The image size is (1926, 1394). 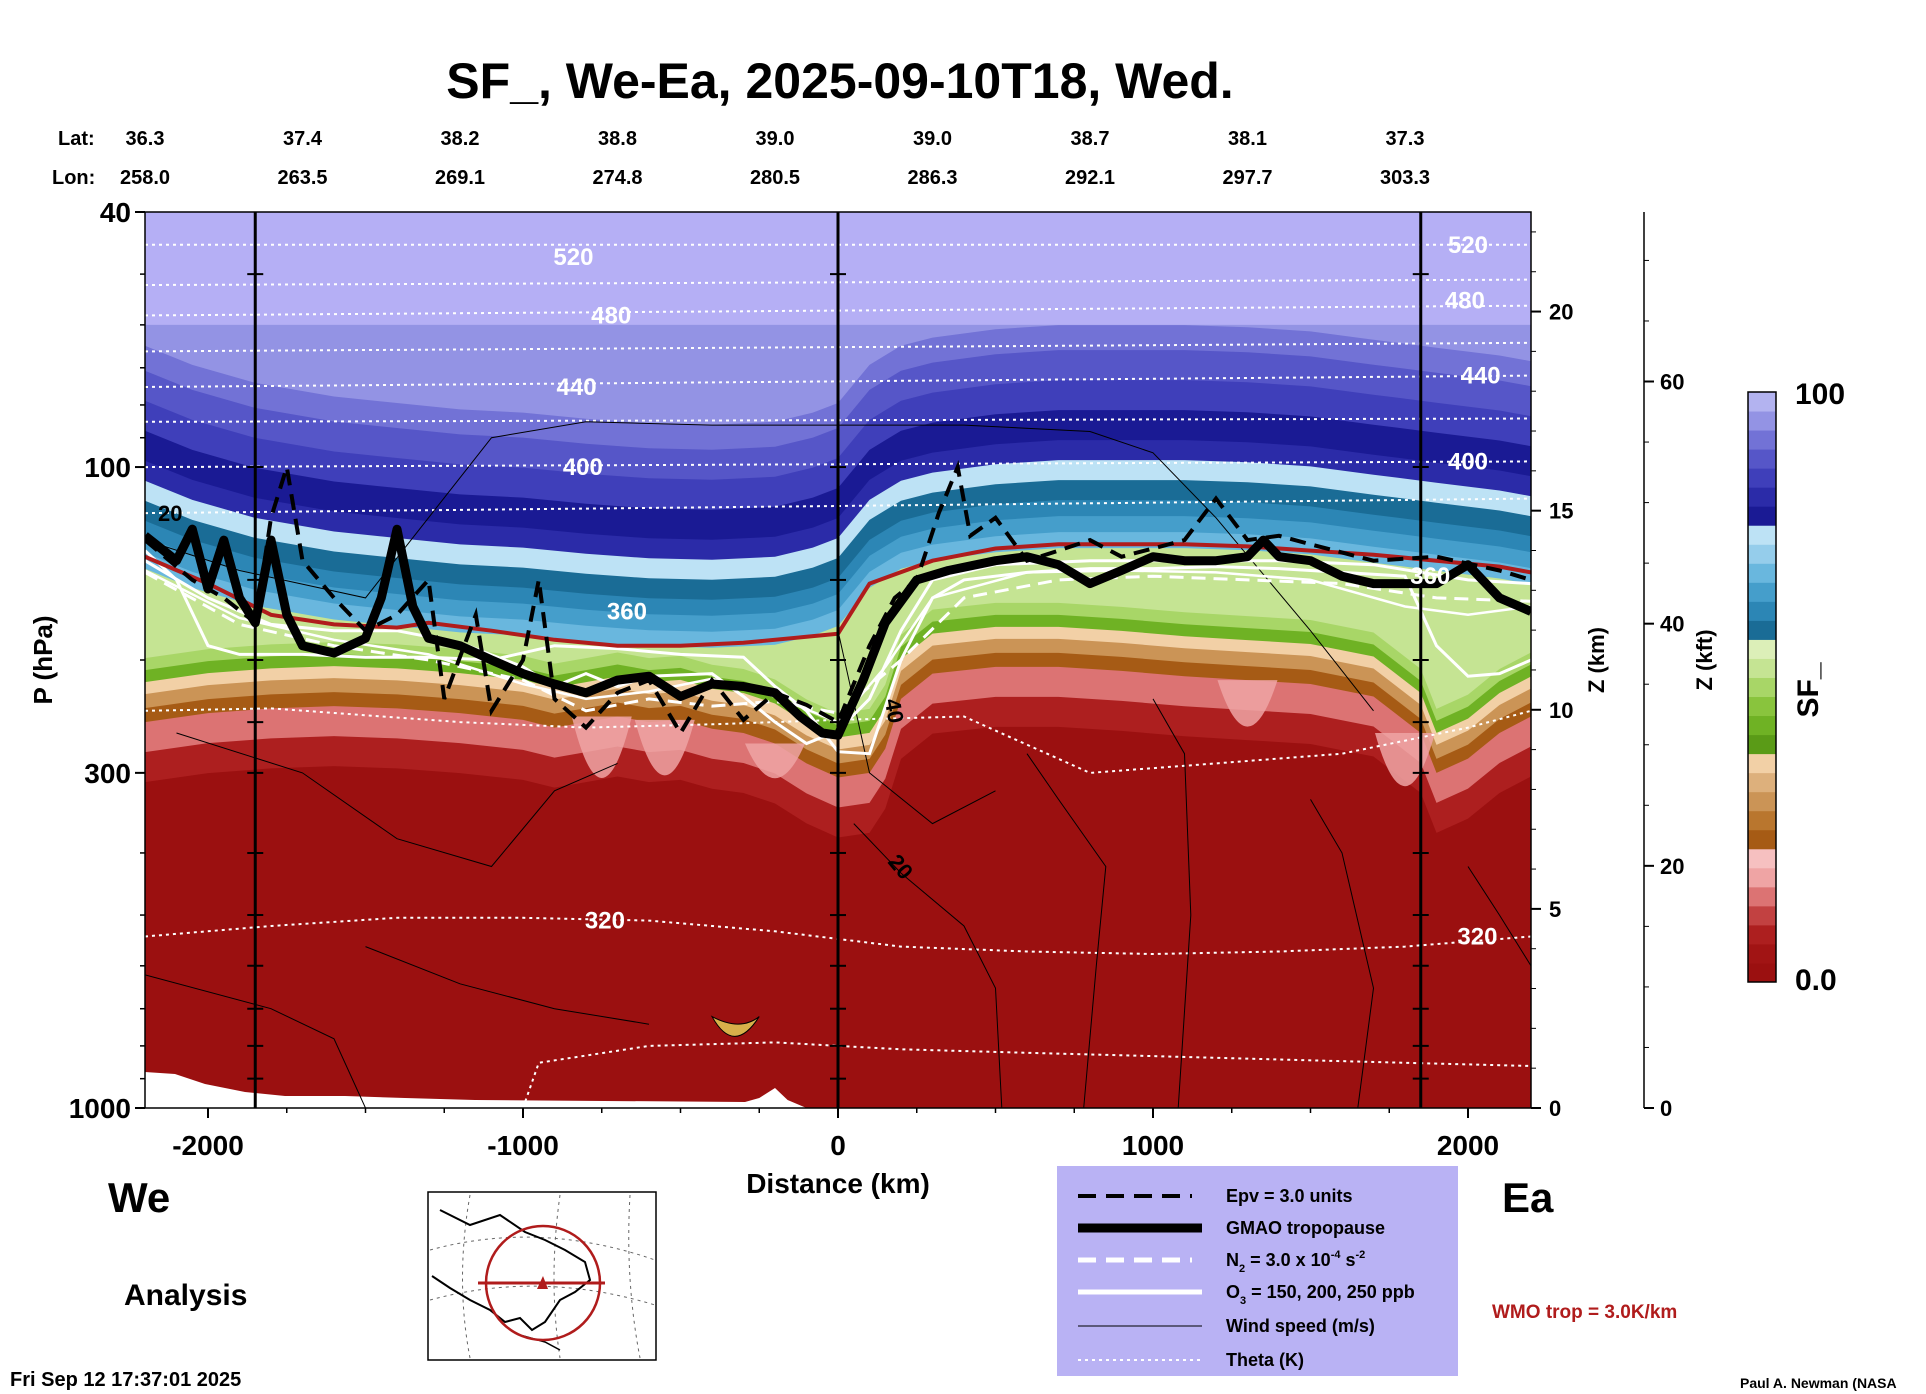 I want to click on z-km-label: Z (km), so click(x=1596, y=660).